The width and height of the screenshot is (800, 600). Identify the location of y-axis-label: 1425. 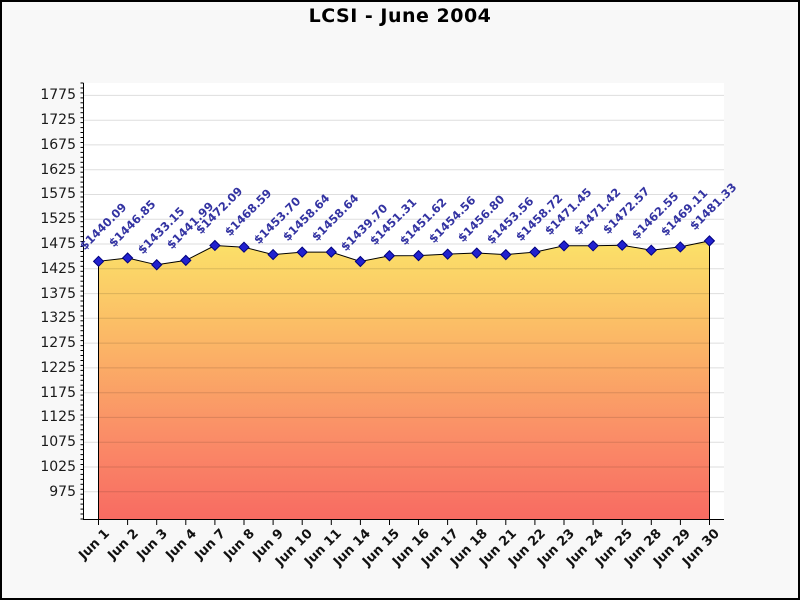
(58, 268).